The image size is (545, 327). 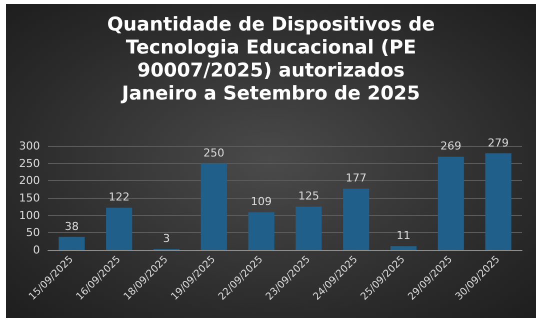 I want to click on y-tick-label: 150, so click(x=29, y=198).